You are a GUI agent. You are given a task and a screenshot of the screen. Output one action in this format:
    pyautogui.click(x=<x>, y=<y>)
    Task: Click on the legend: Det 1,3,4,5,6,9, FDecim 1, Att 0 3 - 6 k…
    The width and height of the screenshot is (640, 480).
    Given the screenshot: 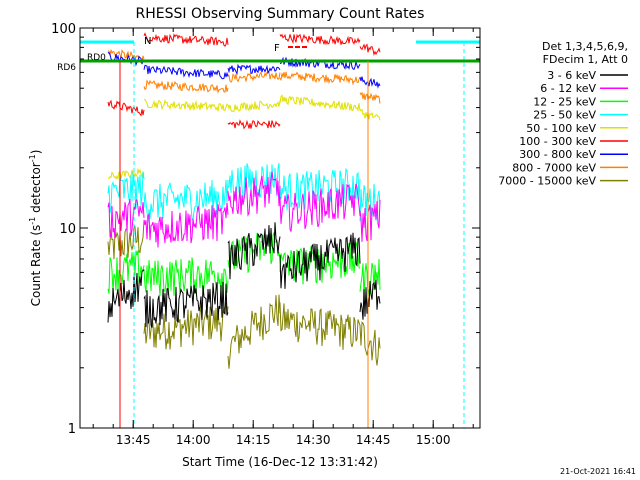 What is the action you would take?
    pyautogui.click(x=563, y=114)
    